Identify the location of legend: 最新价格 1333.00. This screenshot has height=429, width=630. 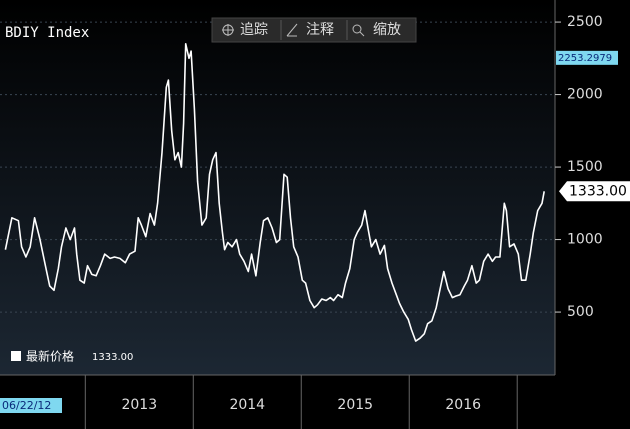
(72, 356).